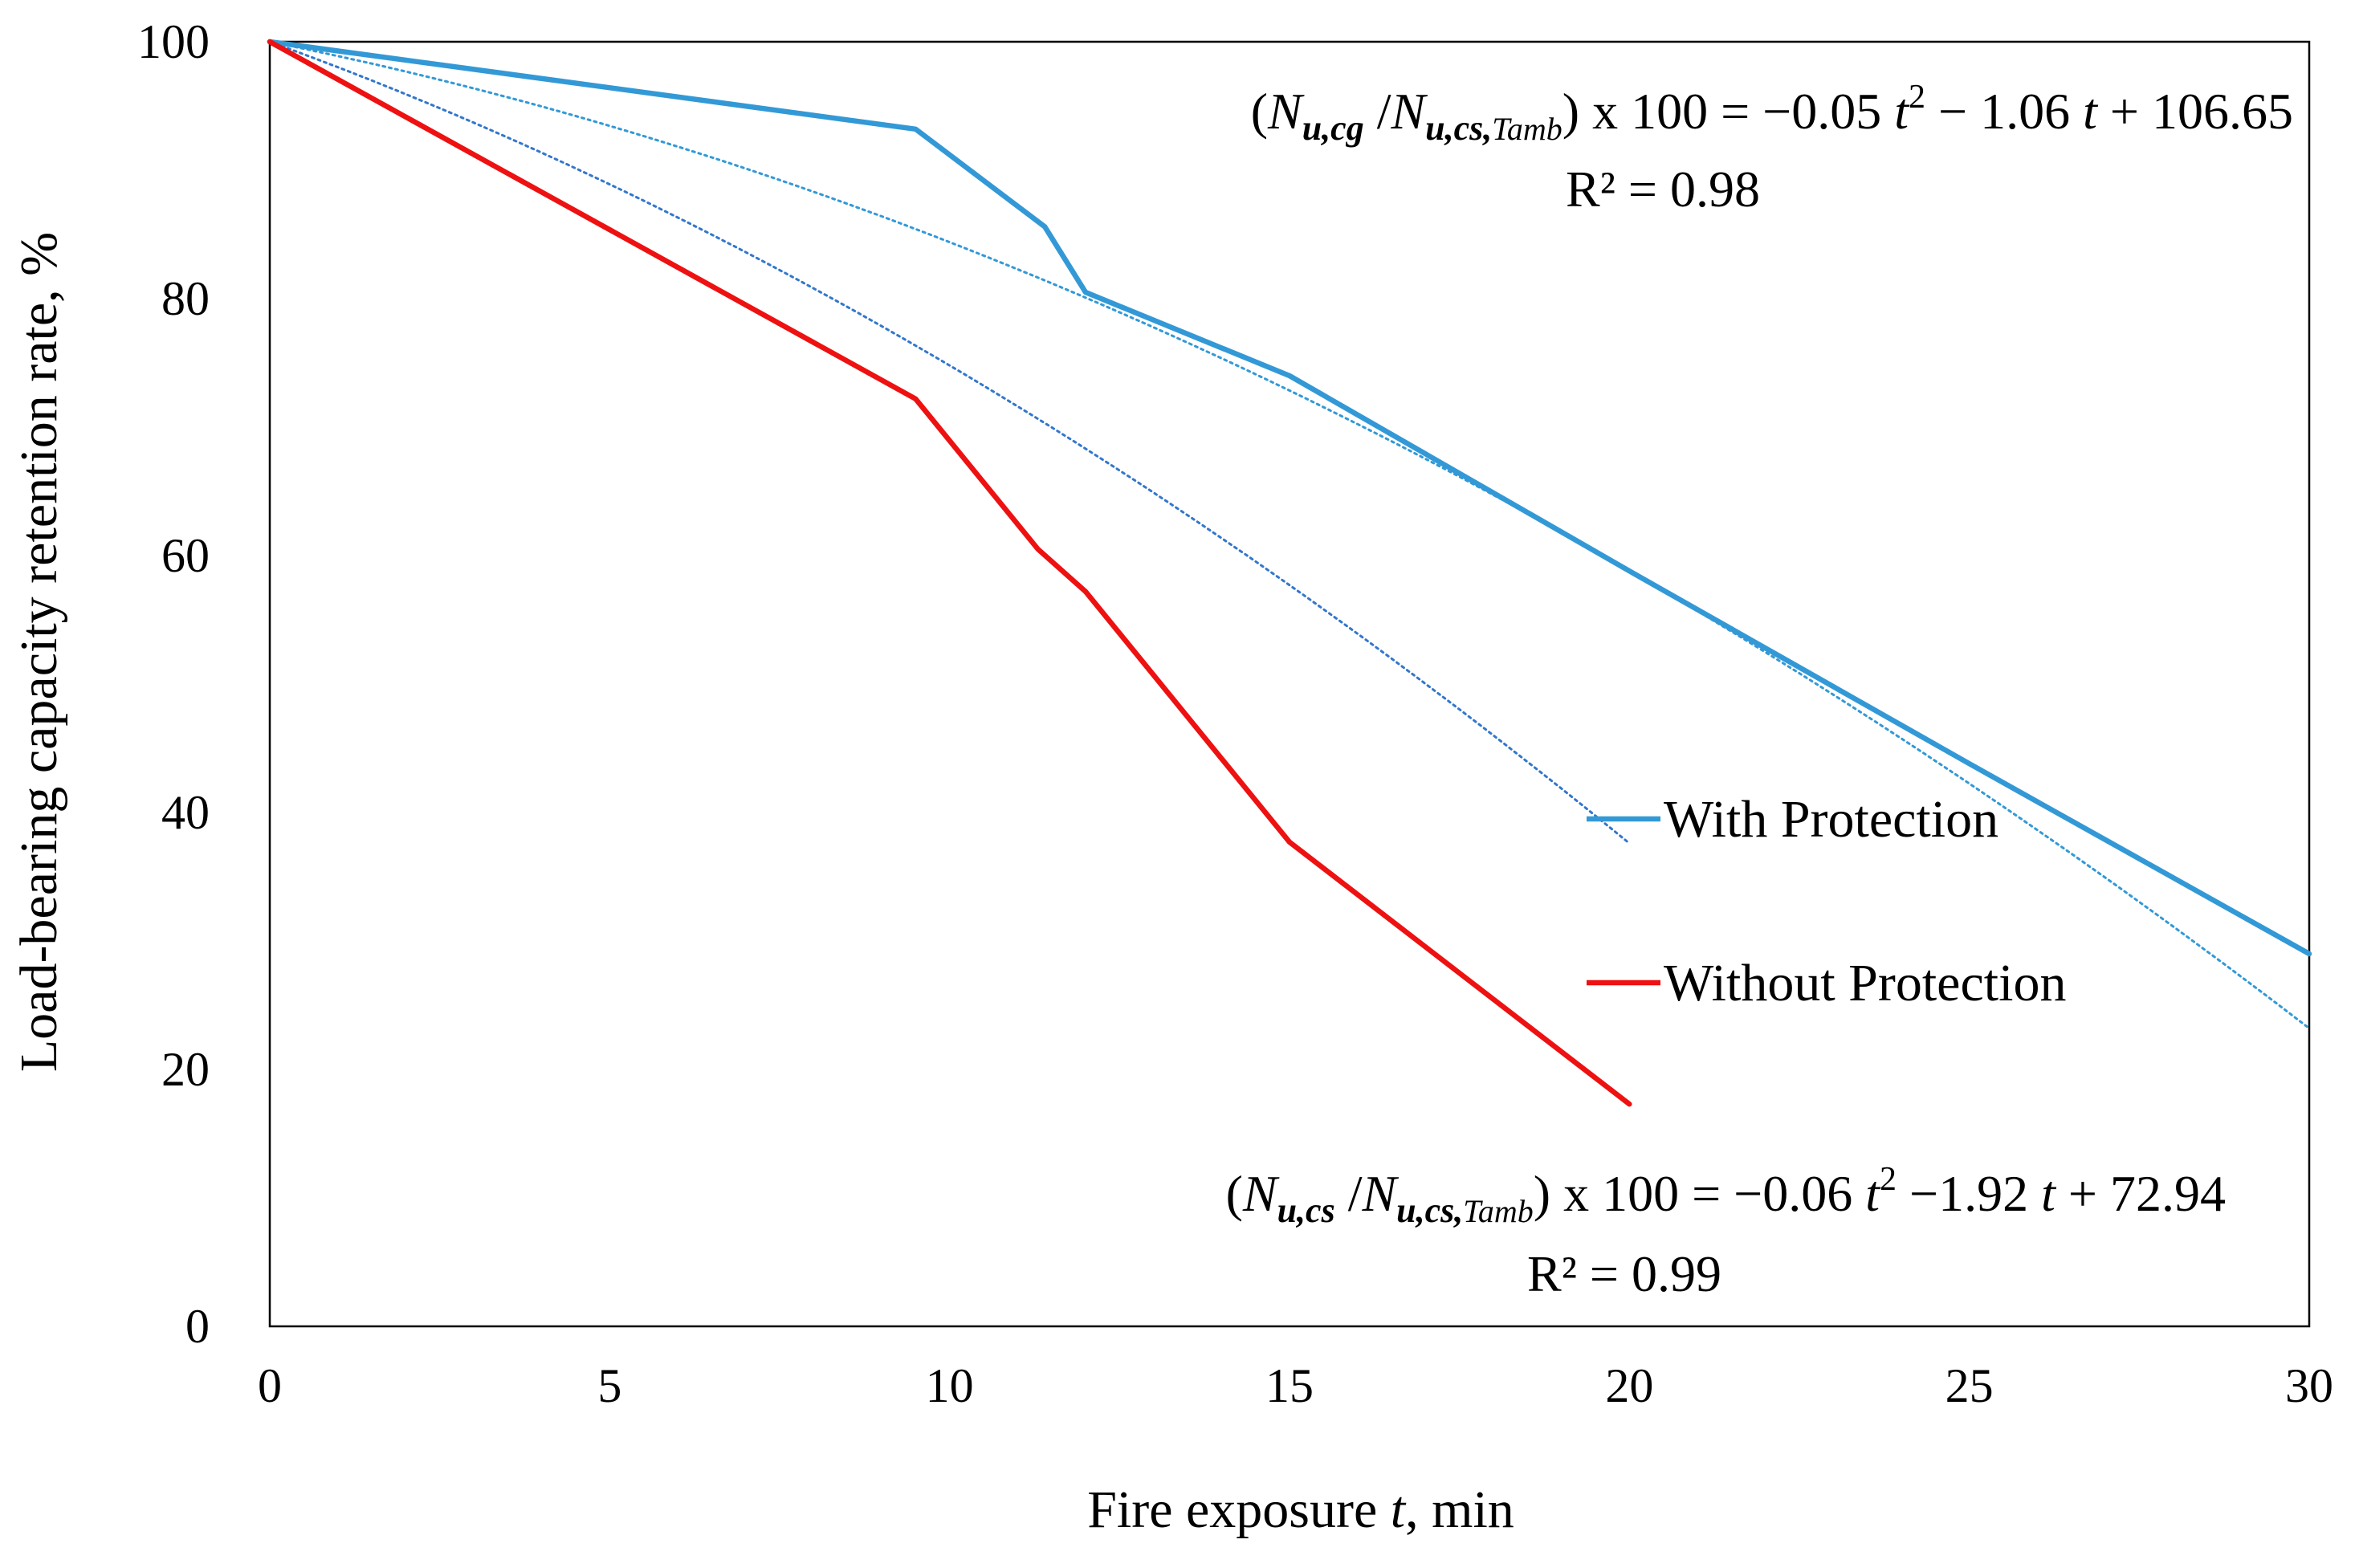 This screenshot has height=1568, width=2359. What do you see at coordinates (185, 298) in the screenshot?
I see `y-tick-label: 80` at bounding box center [185, 298].